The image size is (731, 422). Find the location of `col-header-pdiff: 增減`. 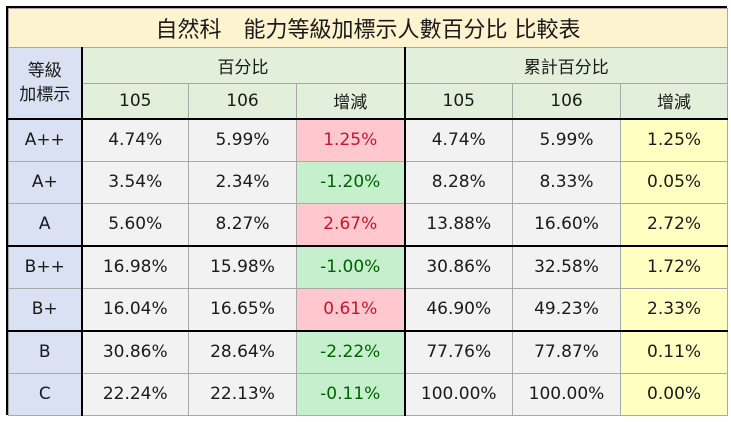

col-header-pdiff: 增減 is located at coordinates (350, 101).